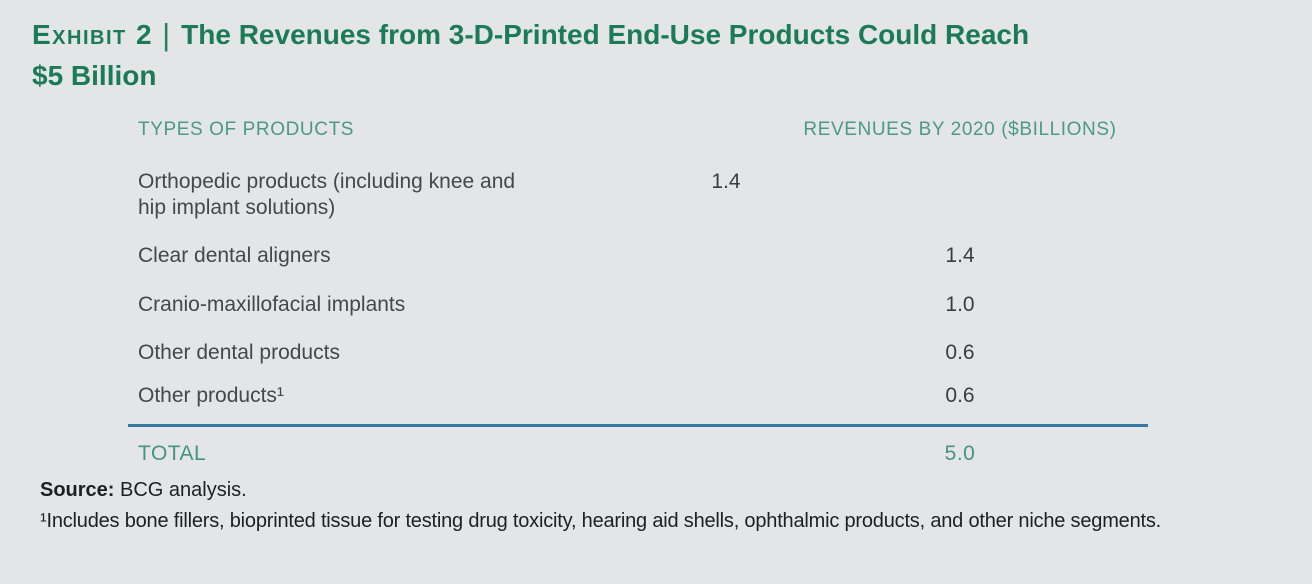 This screenshot has height=584, width=1312. What do you see at coordinates (650, 256) in the screenshot?
I see `table-row: Clear dental aligners 1.4` at bounding box center [650, 256].